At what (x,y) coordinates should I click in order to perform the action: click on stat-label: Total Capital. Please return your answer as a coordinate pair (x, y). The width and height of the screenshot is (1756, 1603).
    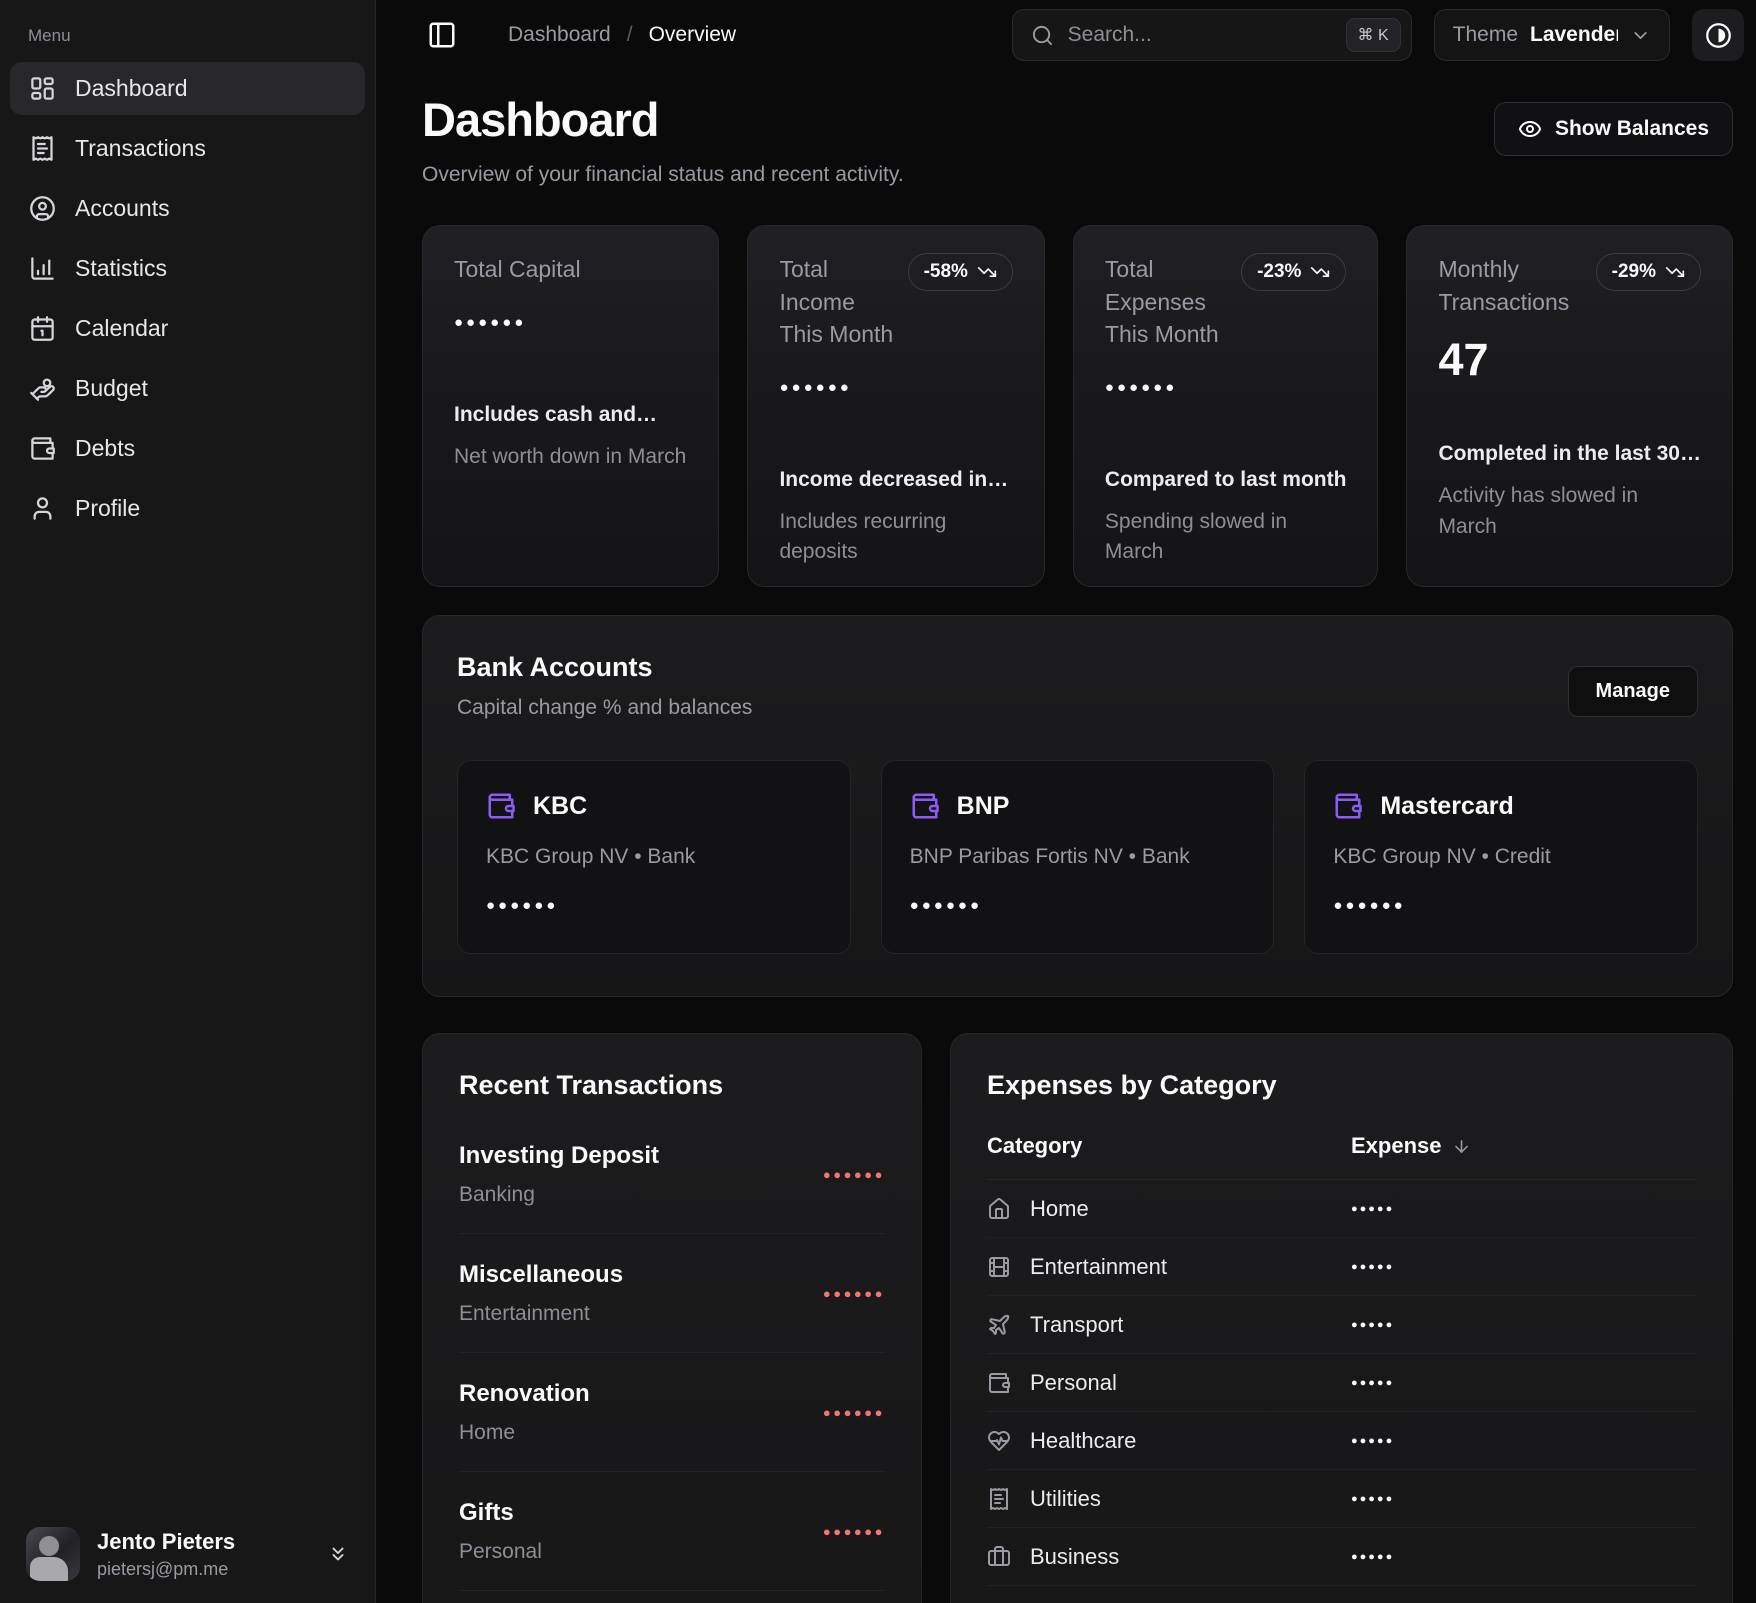
    Looking at the image, I should click on (517, 269).